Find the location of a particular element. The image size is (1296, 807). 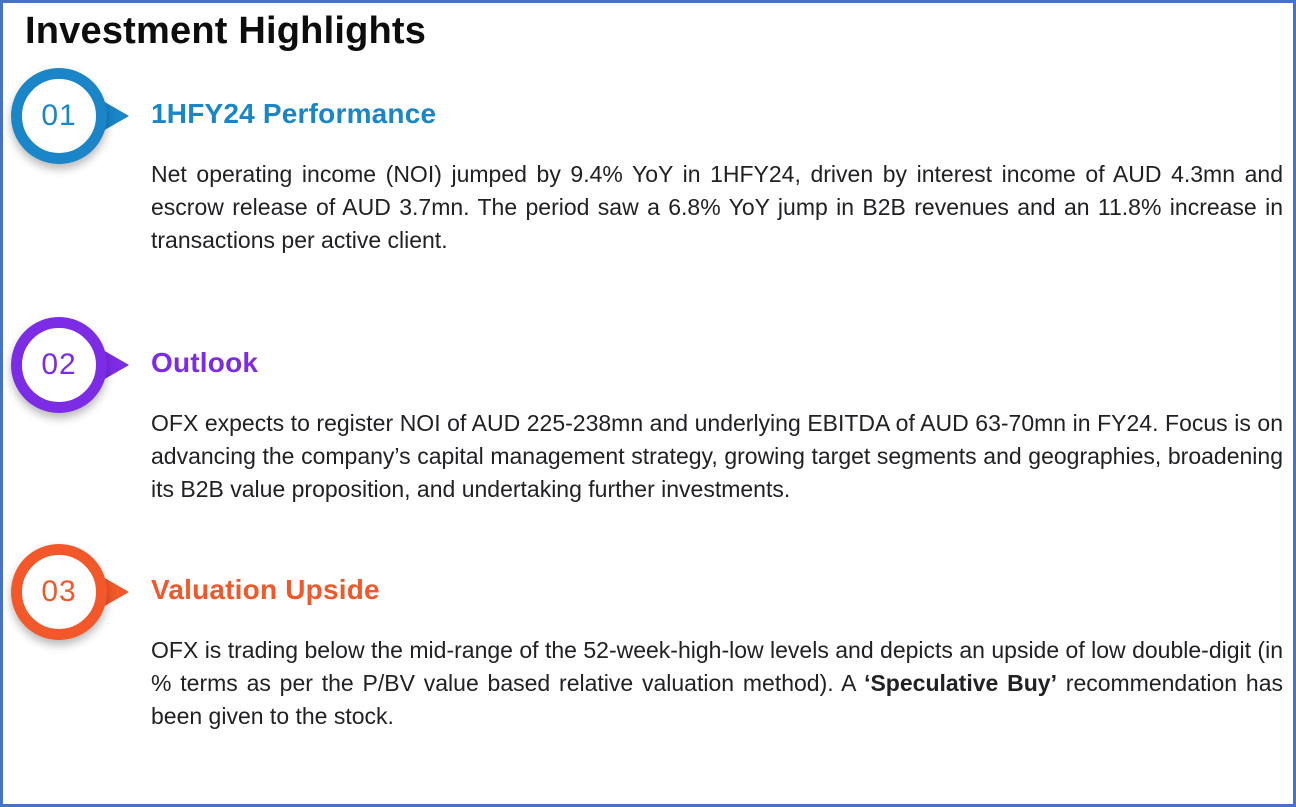

numbered-pin-badge-01: 01 is located at coordinates (70, 116).